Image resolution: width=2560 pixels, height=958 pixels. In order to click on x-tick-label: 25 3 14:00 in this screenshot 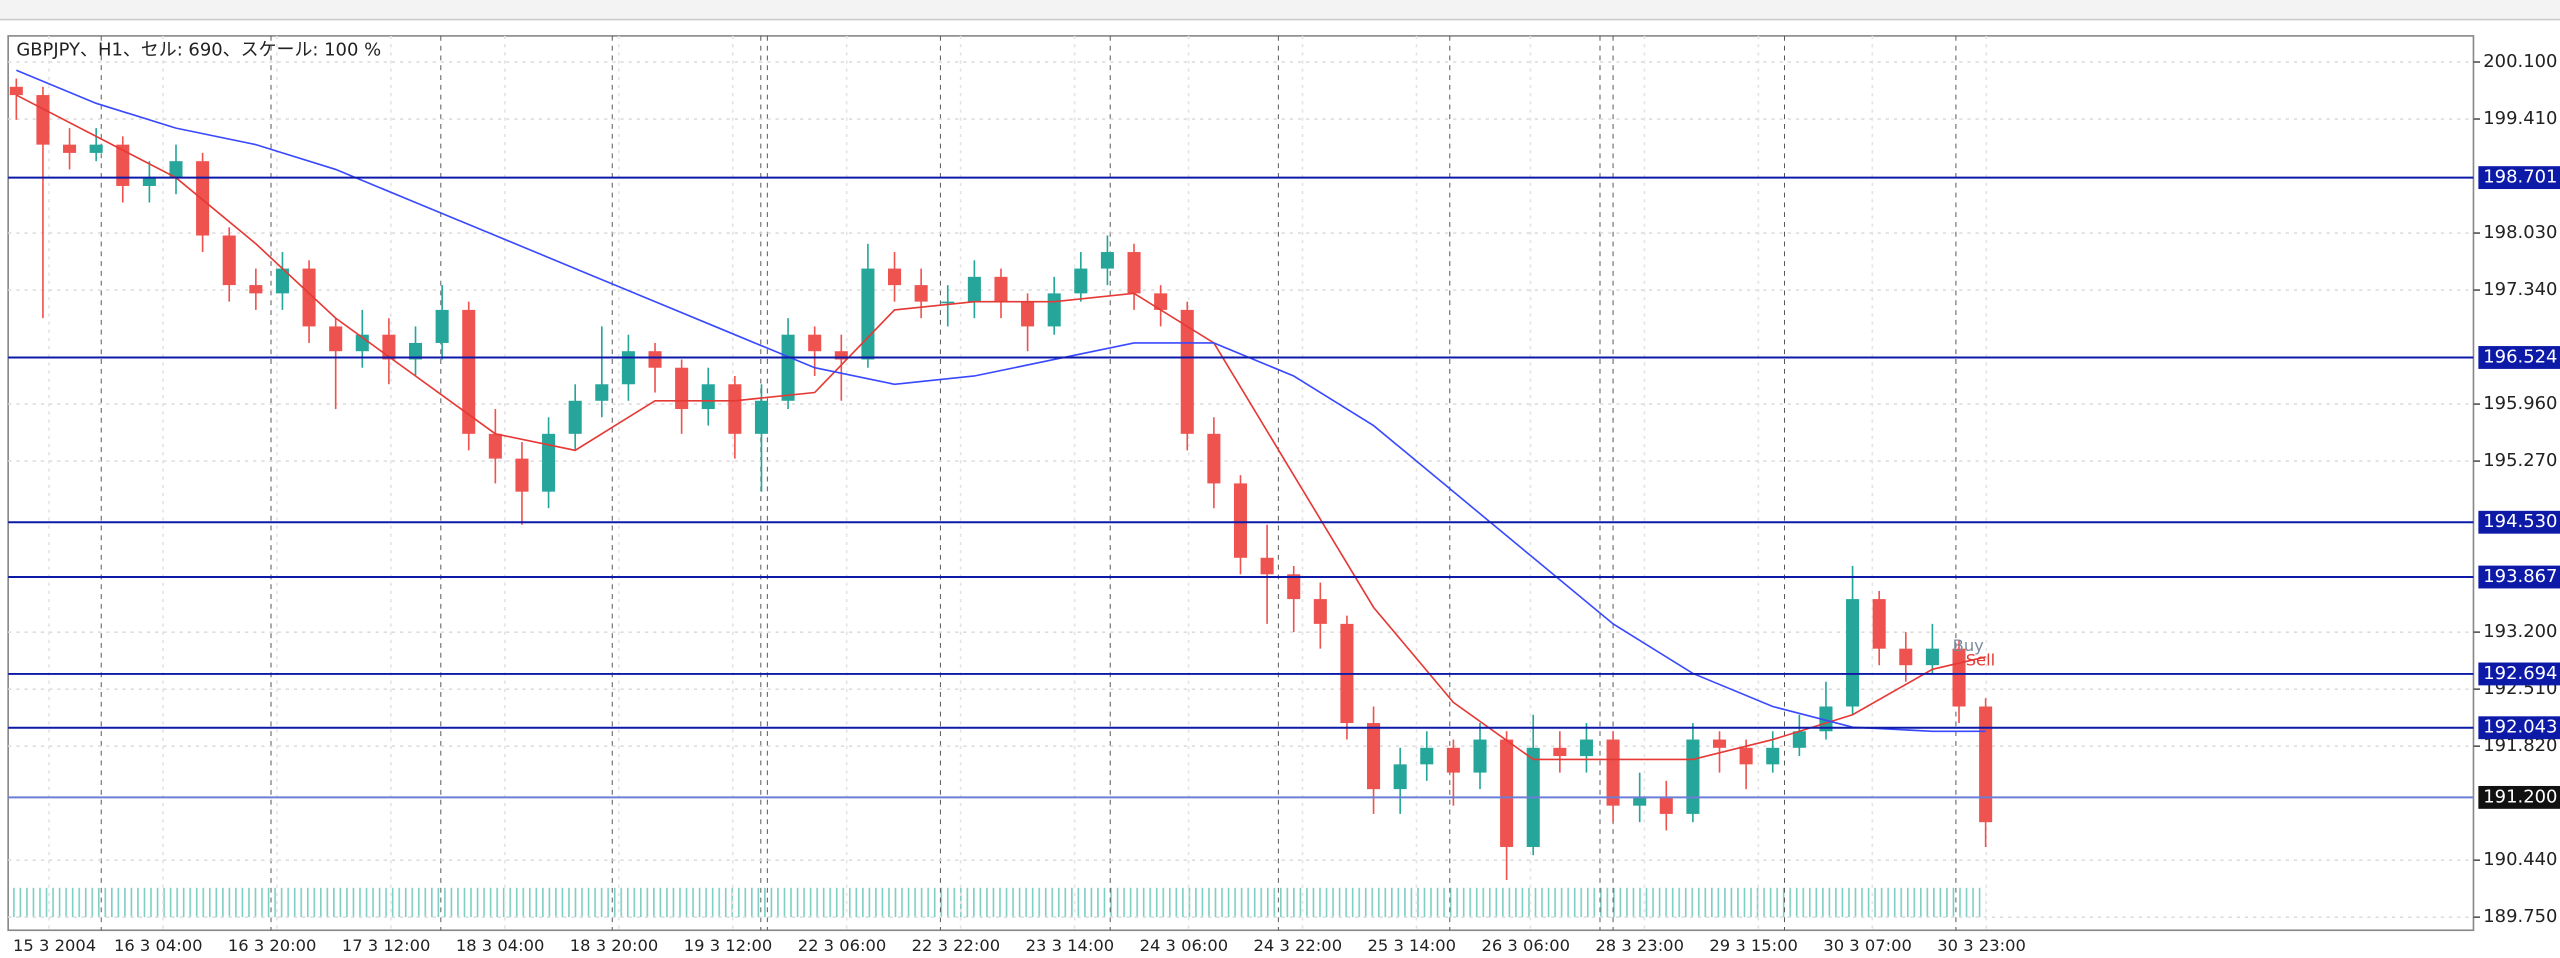, I will do `click(1412, 945)`.